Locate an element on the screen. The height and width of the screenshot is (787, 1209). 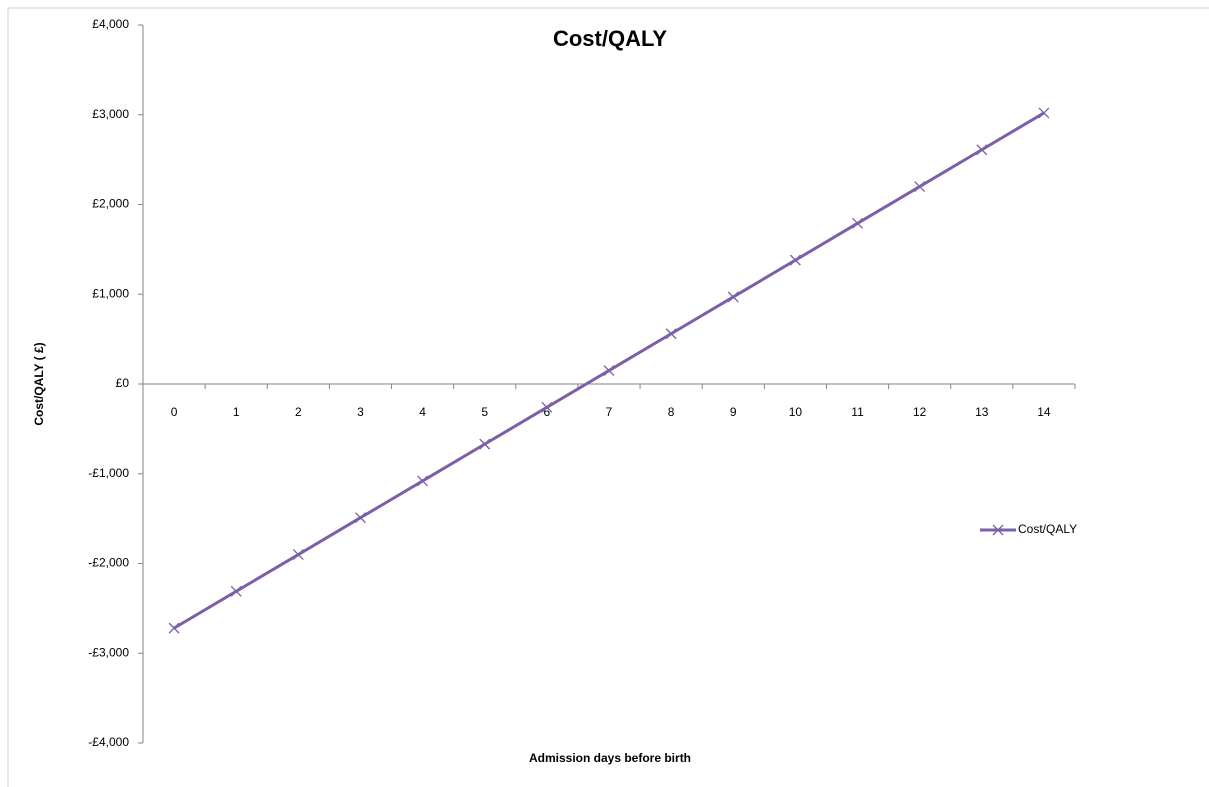
x-tick-label: 11 is located at coordinates (857, 412).